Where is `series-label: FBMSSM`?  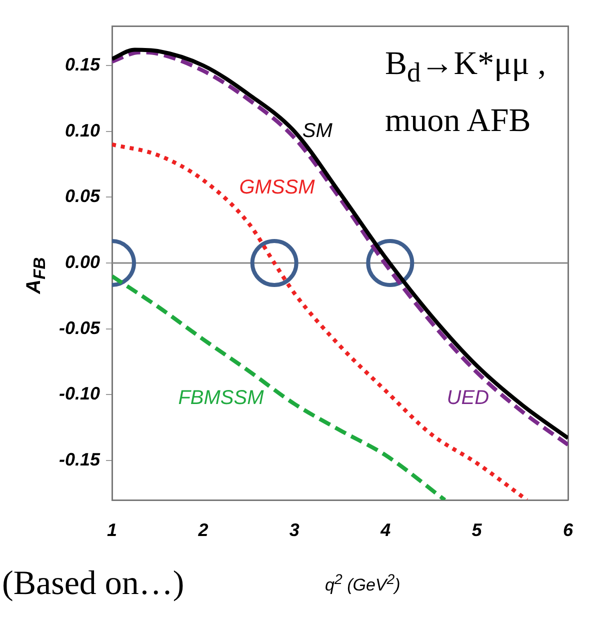
series-label: FBMSSM is located at coordinates (221, 397).